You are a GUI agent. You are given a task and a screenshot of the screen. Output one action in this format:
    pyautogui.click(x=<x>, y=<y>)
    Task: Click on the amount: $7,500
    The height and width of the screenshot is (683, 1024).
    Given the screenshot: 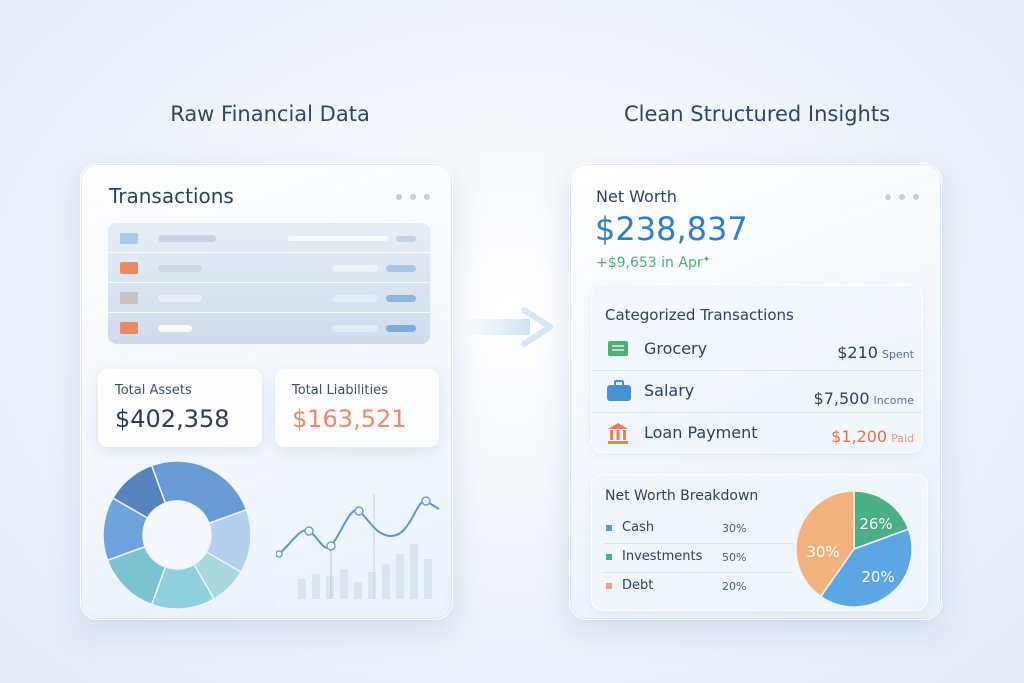 What is the action you would take?
    pyautogui.click(x=841, y=398)
    